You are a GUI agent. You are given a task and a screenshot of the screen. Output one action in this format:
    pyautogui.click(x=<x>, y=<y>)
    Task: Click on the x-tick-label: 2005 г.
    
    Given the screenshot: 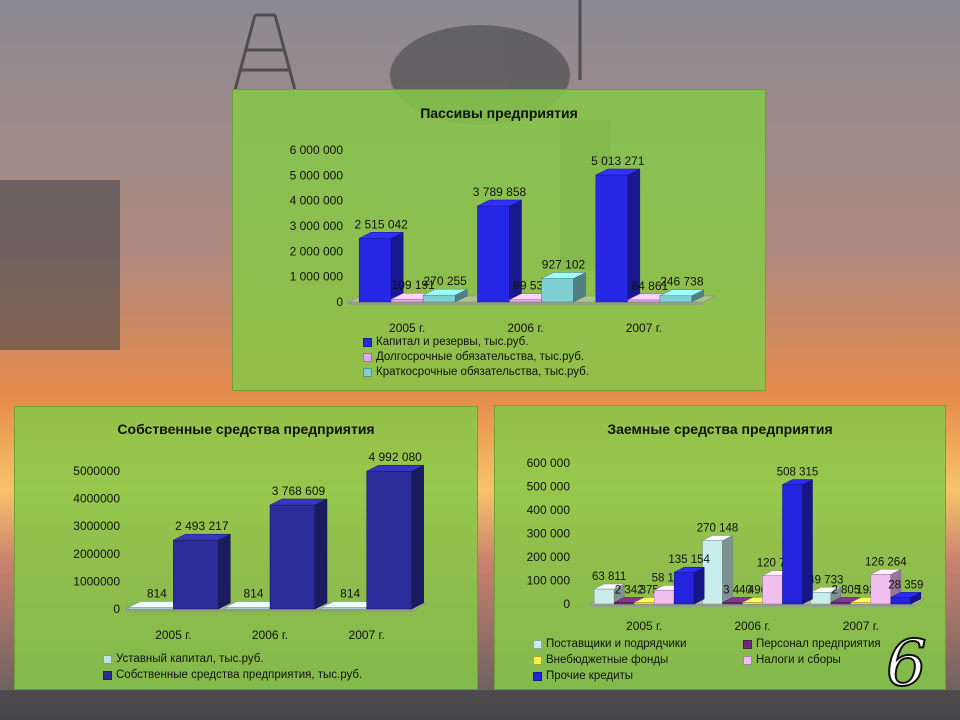 What is the action you would take?
    pyautogui.click(x=173, y=635)
    